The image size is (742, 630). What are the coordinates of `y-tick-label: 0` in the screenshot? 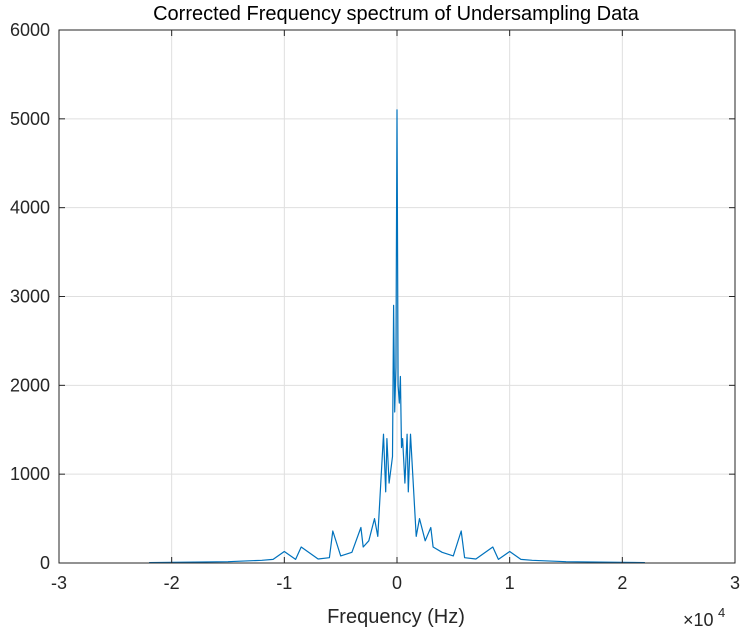 It's located at (45, 563).